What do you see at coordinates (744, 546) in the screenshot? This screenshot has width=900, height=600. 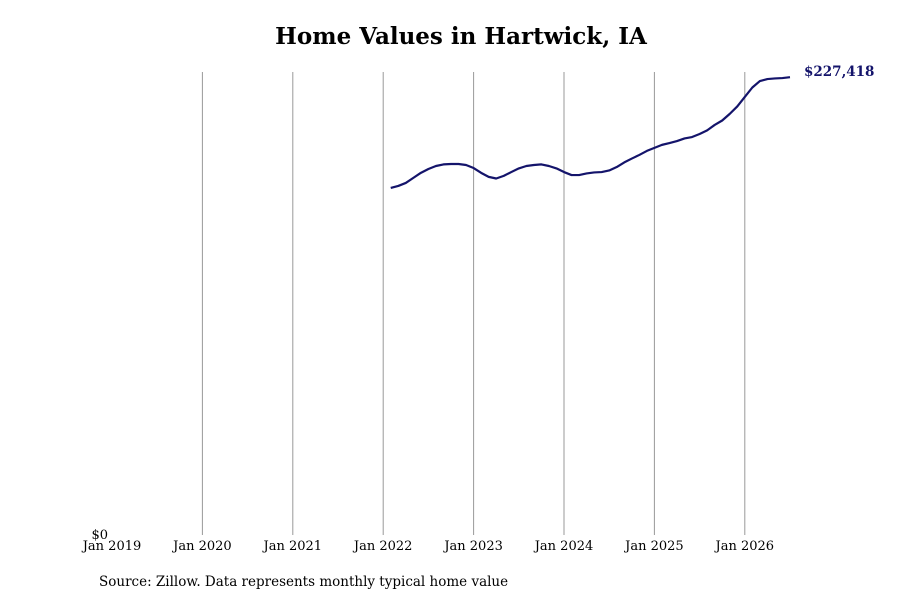 I see `x-tick-label: Jan 2026` at bounding box center [744, 546].